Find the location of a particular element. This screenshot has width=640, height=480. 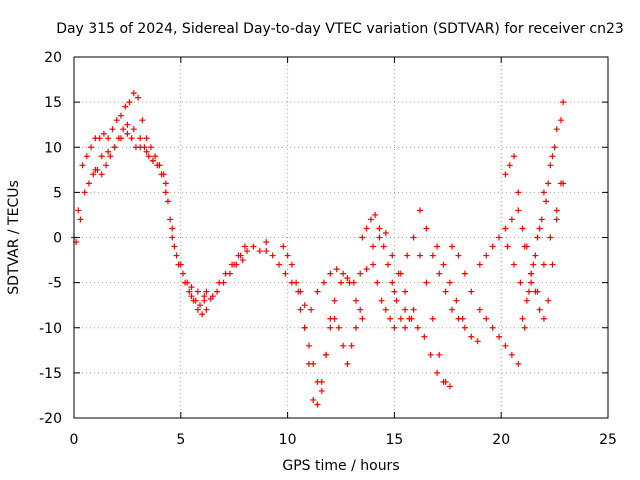

x-tick-label: 20 is located at coordinates (501, 440).